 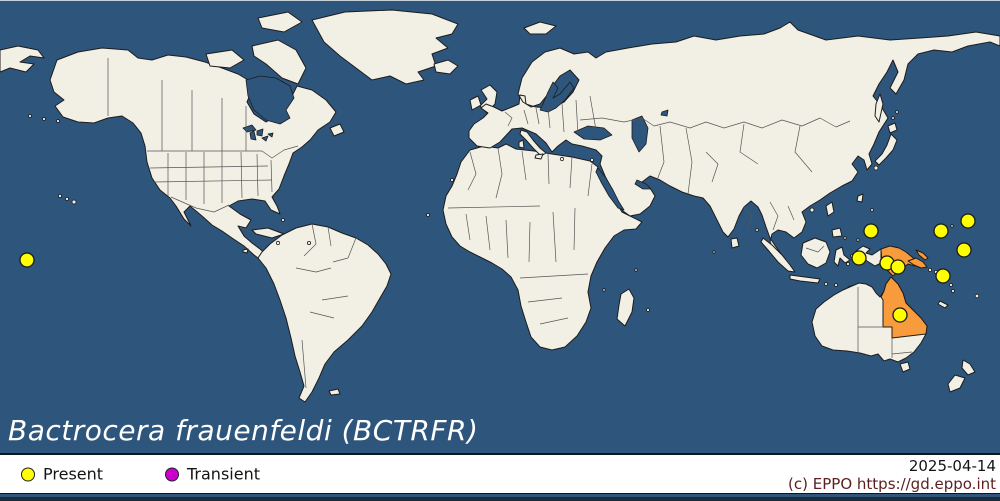 What do you see at coordinates (542, 247) in the screenshot?
I see `africa` at bounding box center [542, 247].